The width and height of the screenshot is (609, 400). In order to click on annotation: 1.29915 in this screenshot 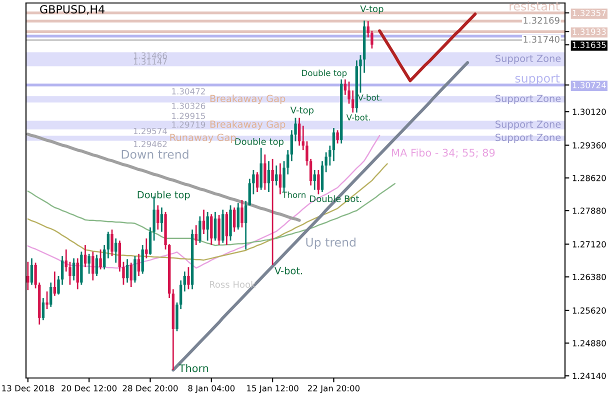, I will do `click(188, 116)`.